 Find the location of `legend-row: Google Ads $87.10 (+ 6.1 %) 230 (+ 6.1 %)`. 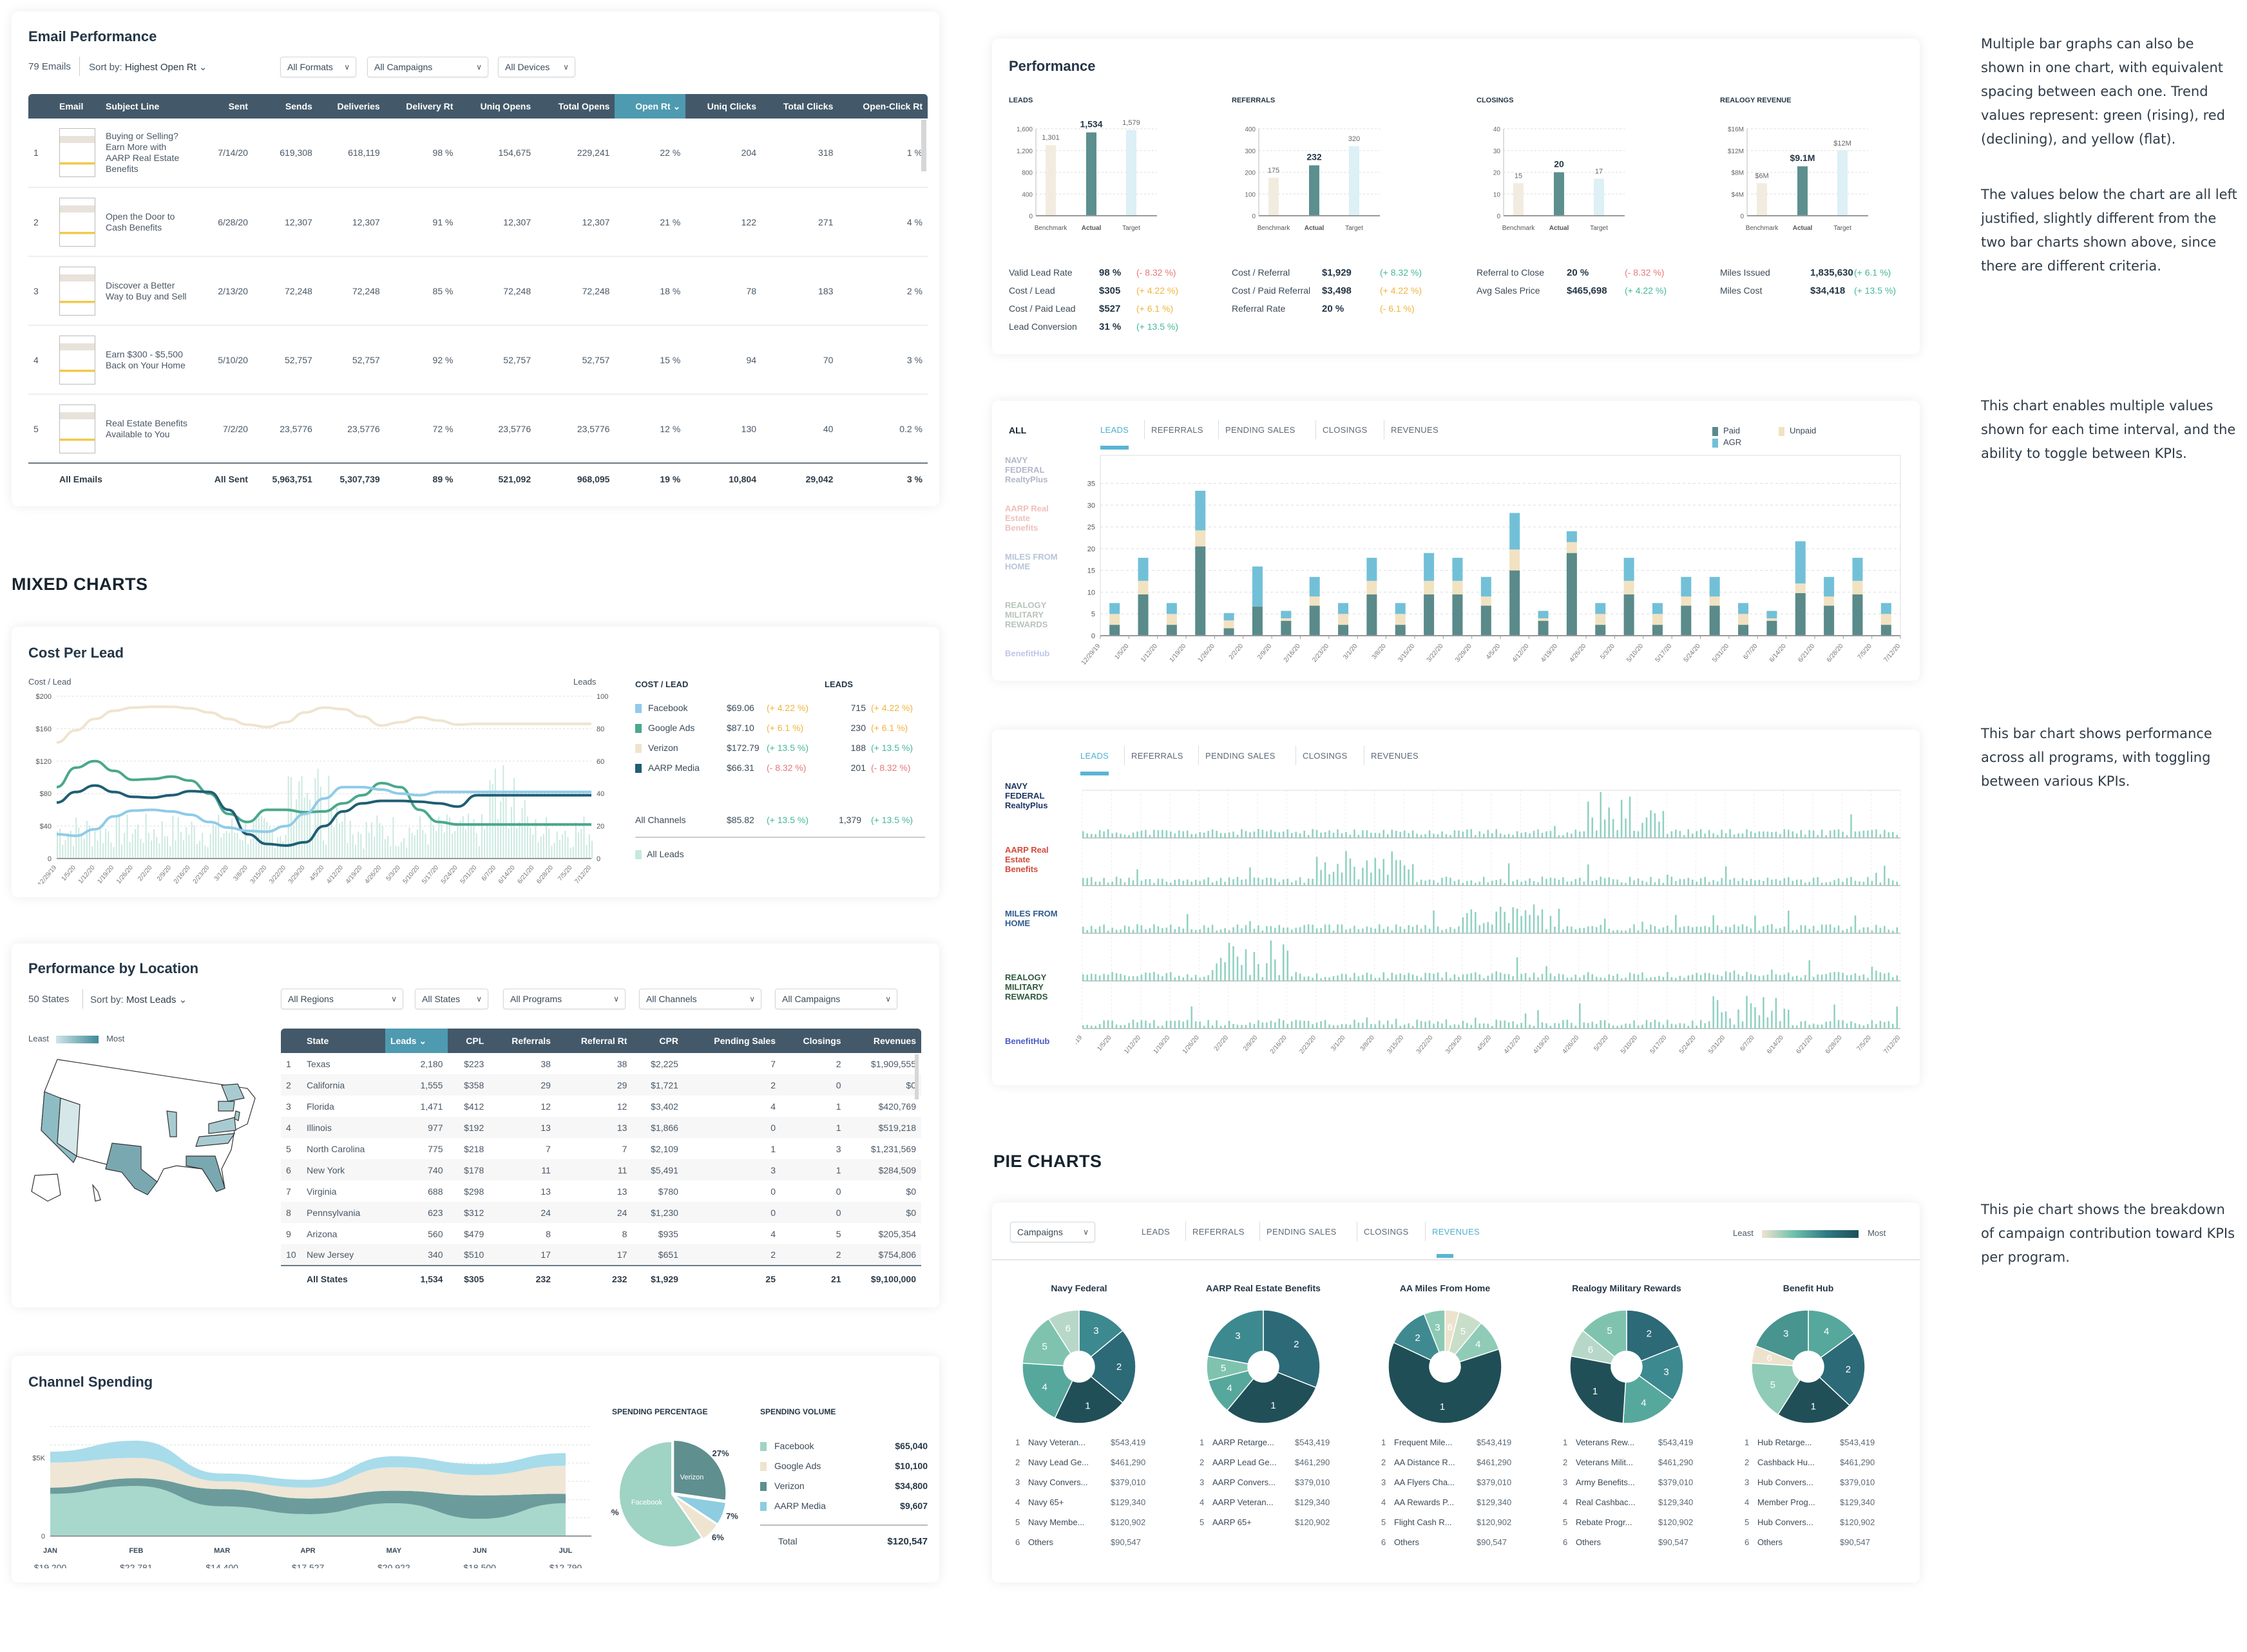

legend-row: Google Ads $87.10 (+ 6.1 %) 230 (+ 6.1 %) is located at coordinates (780, 733).